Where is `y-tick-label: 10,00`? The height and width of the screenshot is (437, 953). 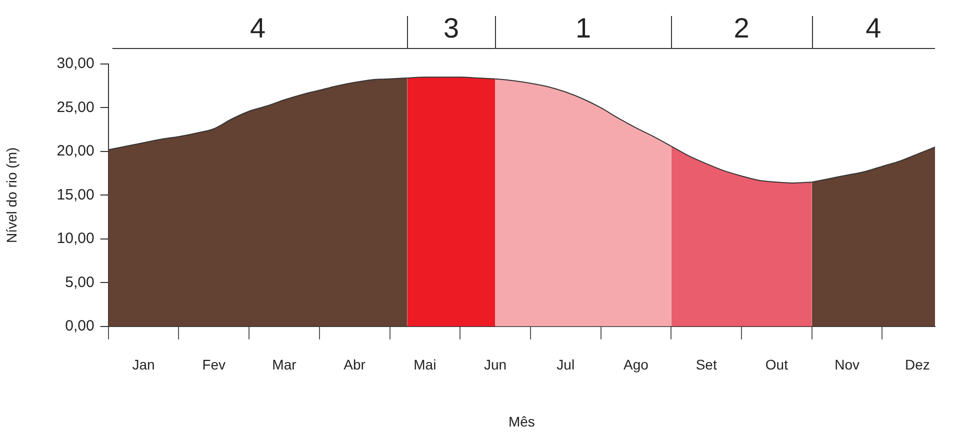
y-tick-label: 10,00 is located at coordinates (75, 239).